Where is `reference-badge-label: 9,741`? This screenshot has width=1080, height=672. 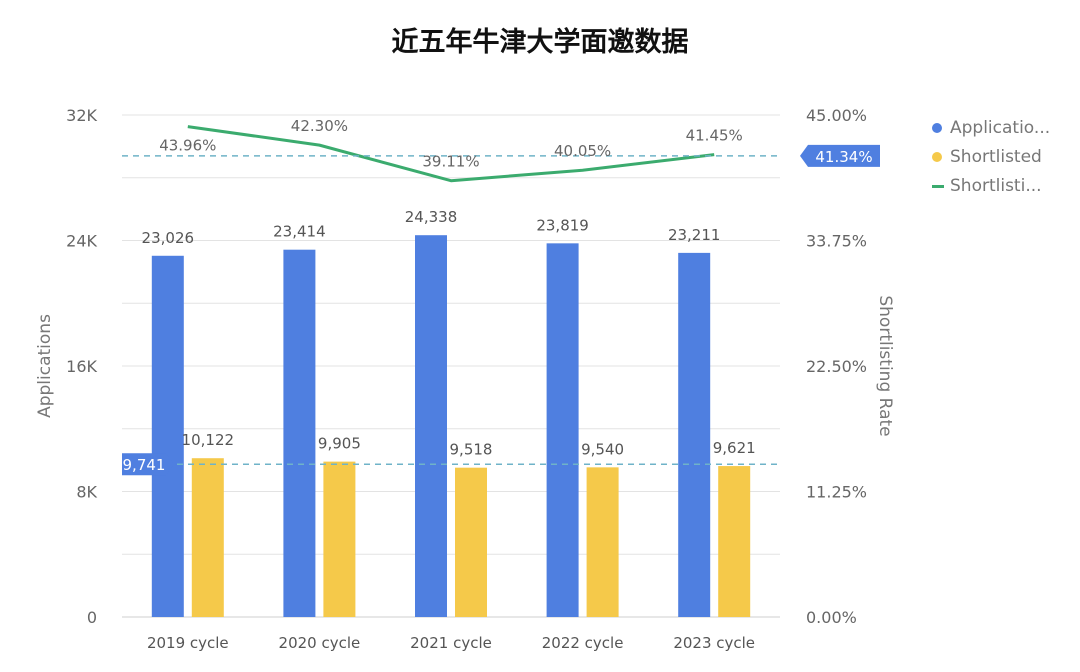
reference-badge-label: 9,741 is located at coordinates (144, 465).